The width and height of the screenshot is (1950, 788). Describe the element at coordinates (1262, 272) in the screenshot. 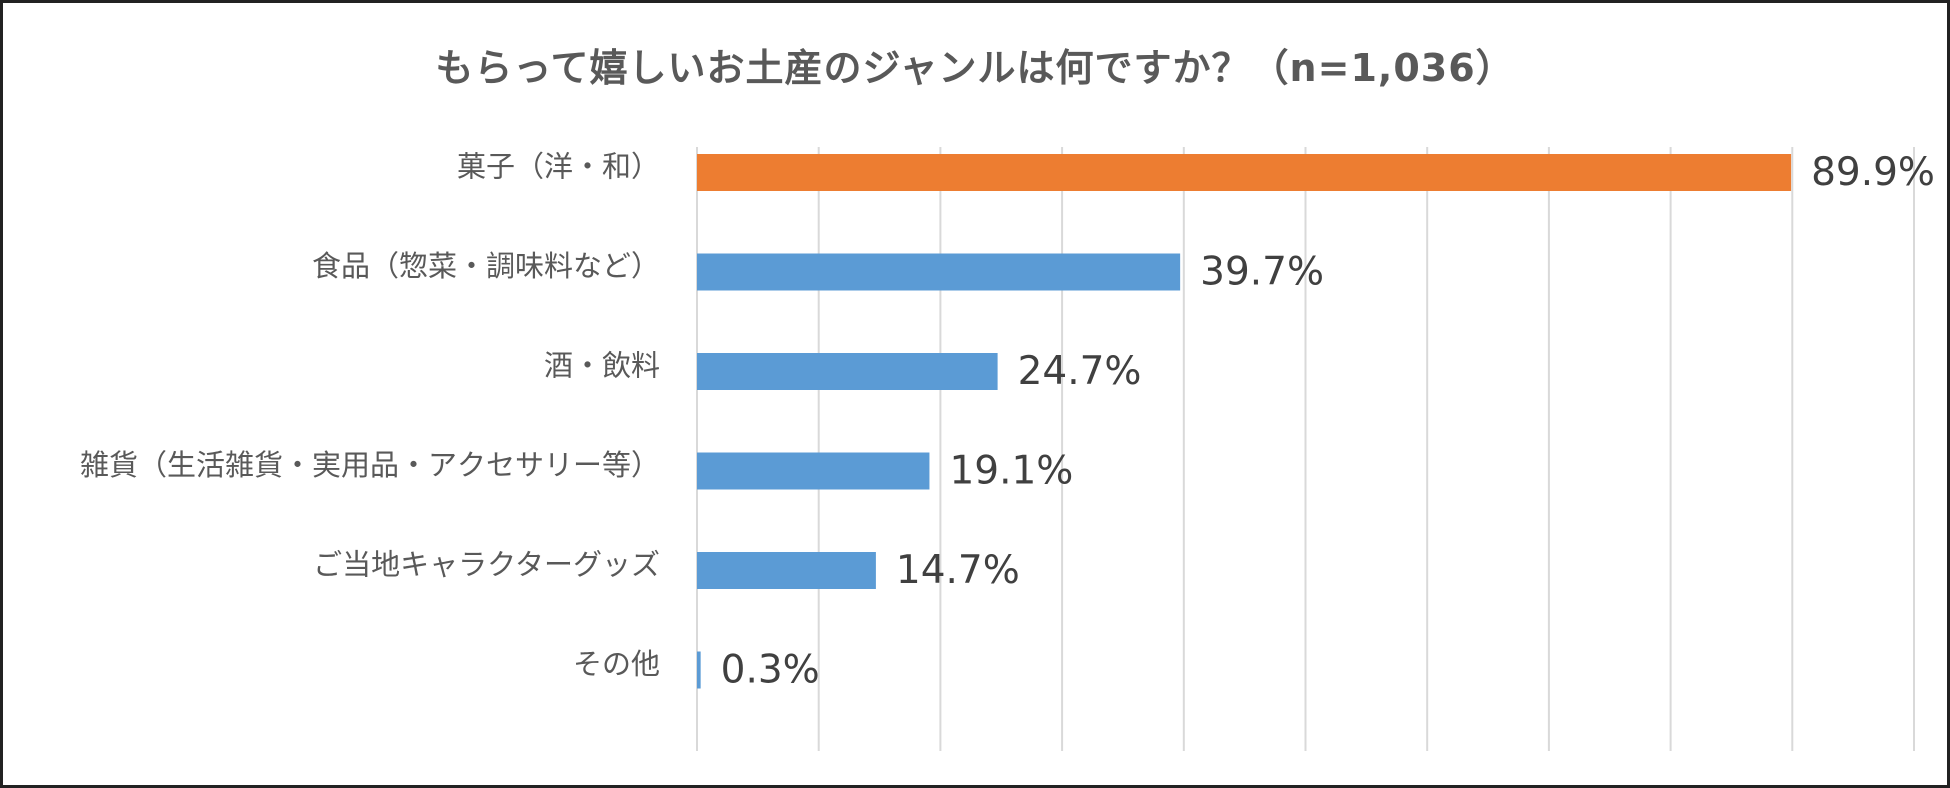

I see `value-label: 39.7%` at that location.